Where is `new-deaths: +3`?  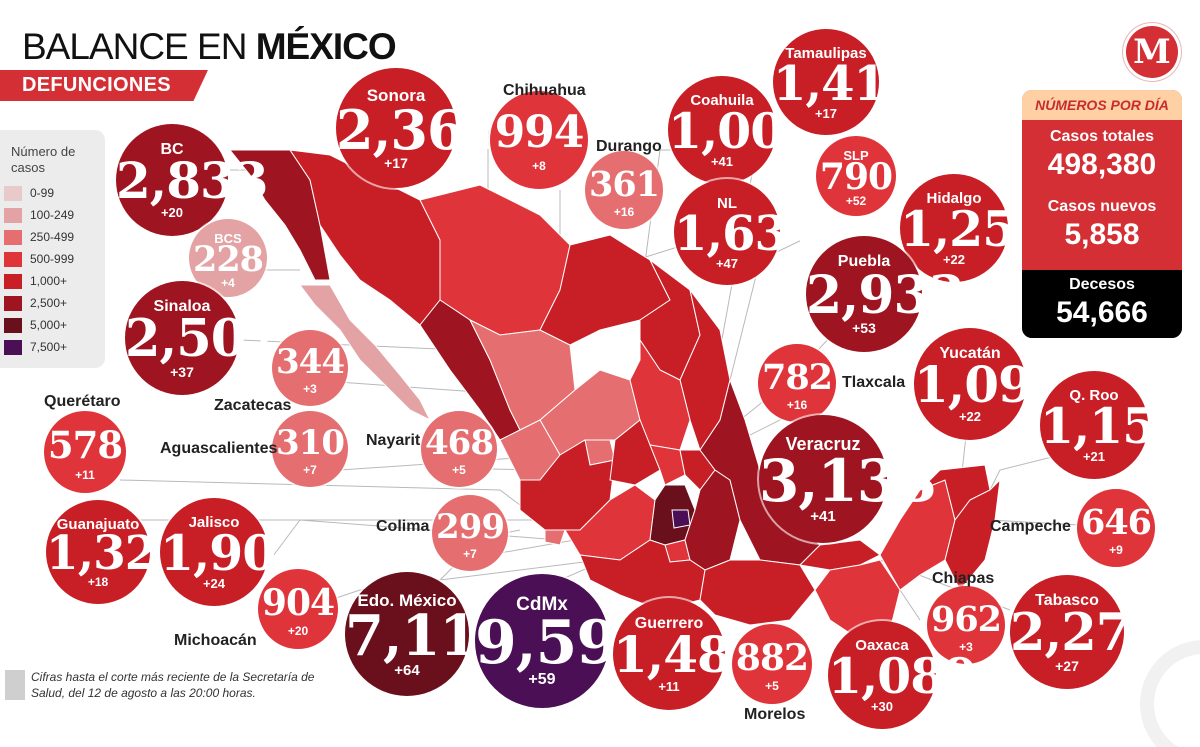
new-deaths: +3 is located at coordinates (966, 647).